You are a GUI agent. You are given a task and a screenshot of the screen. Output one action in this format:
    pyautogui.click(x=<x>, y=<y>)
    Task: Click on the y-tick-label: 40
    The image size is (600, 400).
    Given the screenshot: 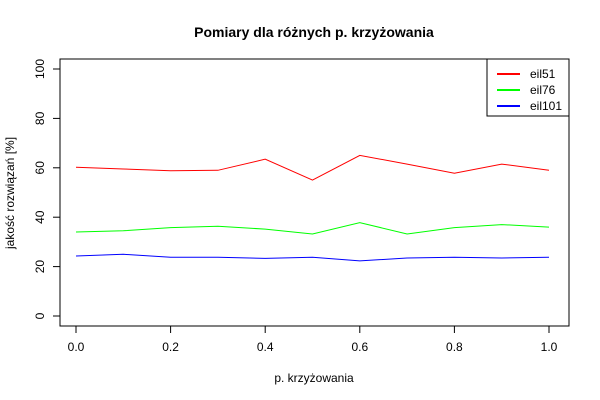 What is the action you would take?
    pyautogui.click(x=40, y=217)
    